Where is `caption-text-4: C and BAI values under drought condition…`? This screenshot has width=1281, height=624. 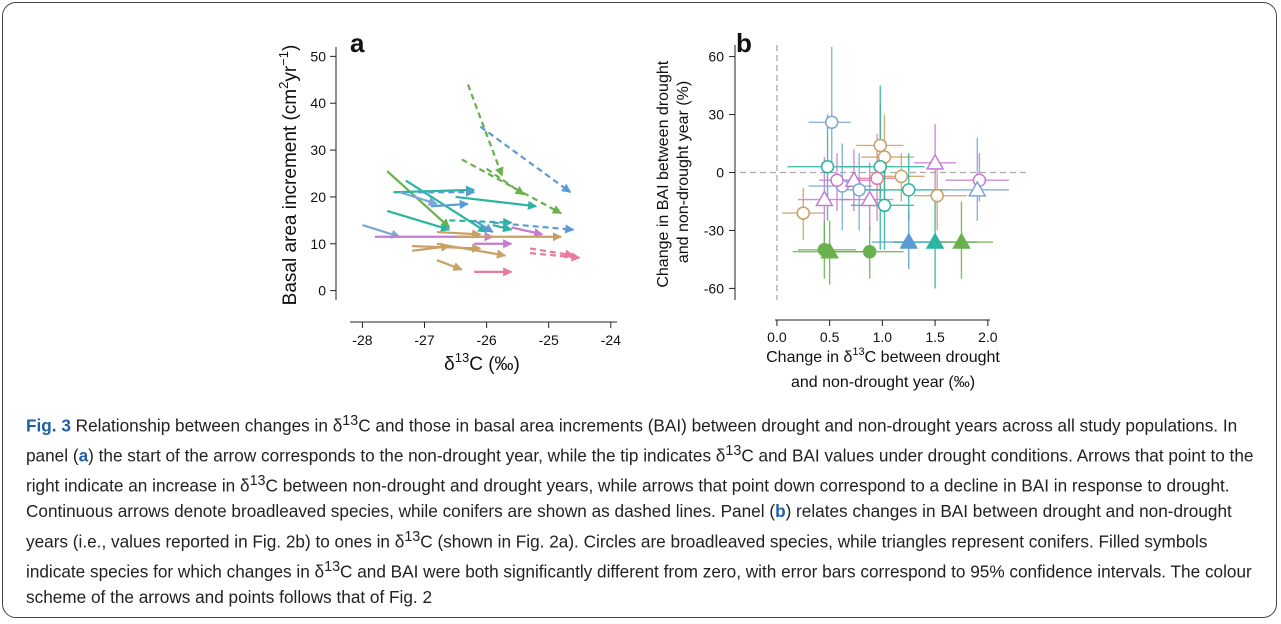
caption-text-4: C and BAI values under drought condition… is located at coordinates (640, 471).